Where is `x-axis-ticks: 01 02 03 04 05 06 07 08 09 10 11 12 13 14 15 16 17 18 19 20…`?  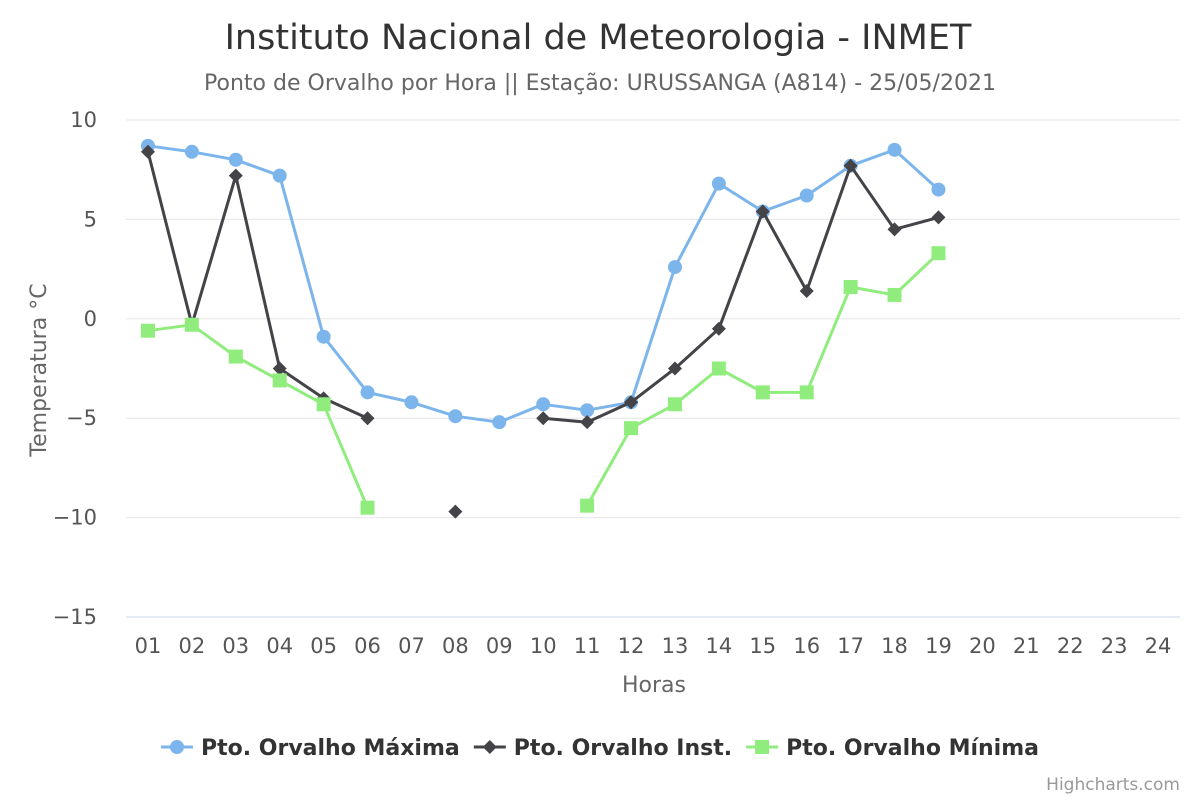 x-axis-ticks: 01 02 03 04 05 06 07 08 09 10 11 12 13 14 15 16 17 18 19 20… is located at coordinates (653, 646).